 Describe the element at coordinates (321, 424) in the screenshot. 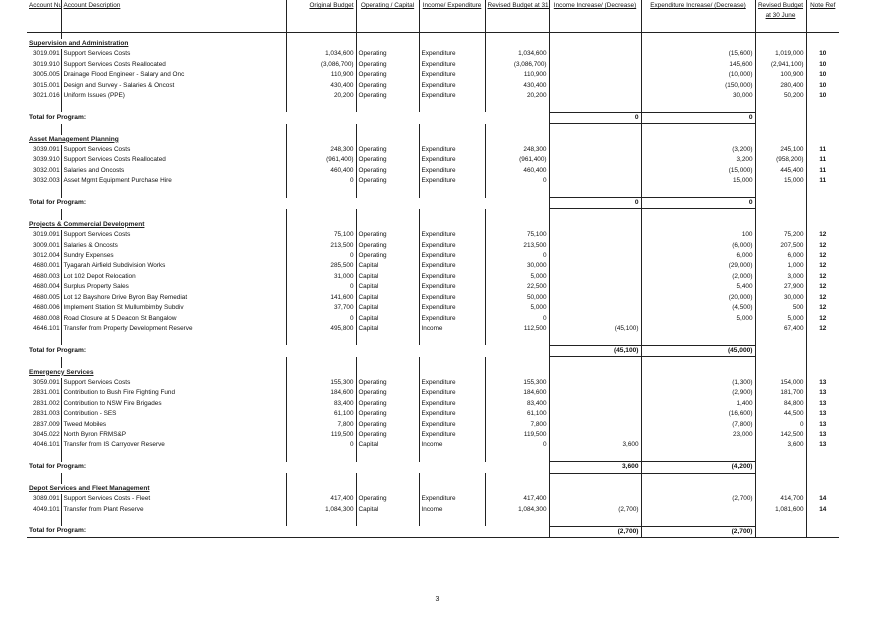

I see `cell-original-budget: 7,800` at that location.